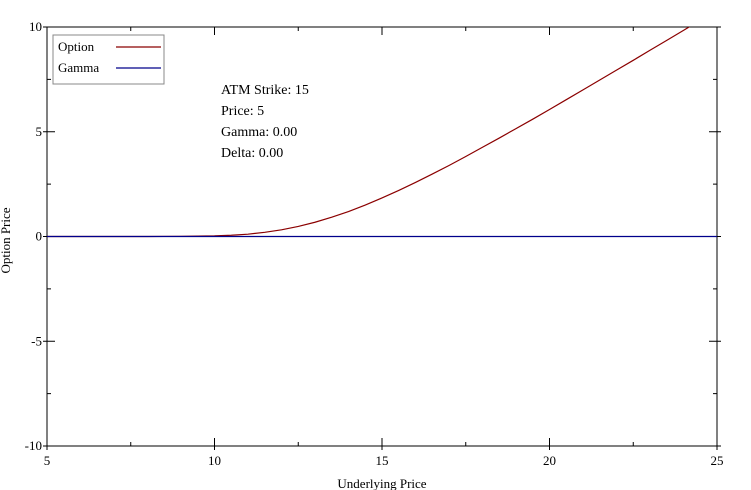 The image size is (751, 490). What do you see at coordinates (36, 340) in the screenshot?
I see `y-tick-label: -5` at bounding box center [36, 340].